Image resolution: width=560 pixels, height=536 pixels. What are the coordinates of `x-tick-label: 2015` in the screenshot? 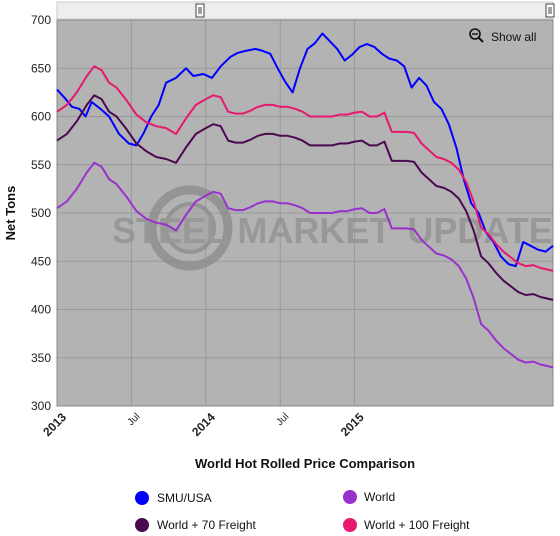 It's located at (352, 424).